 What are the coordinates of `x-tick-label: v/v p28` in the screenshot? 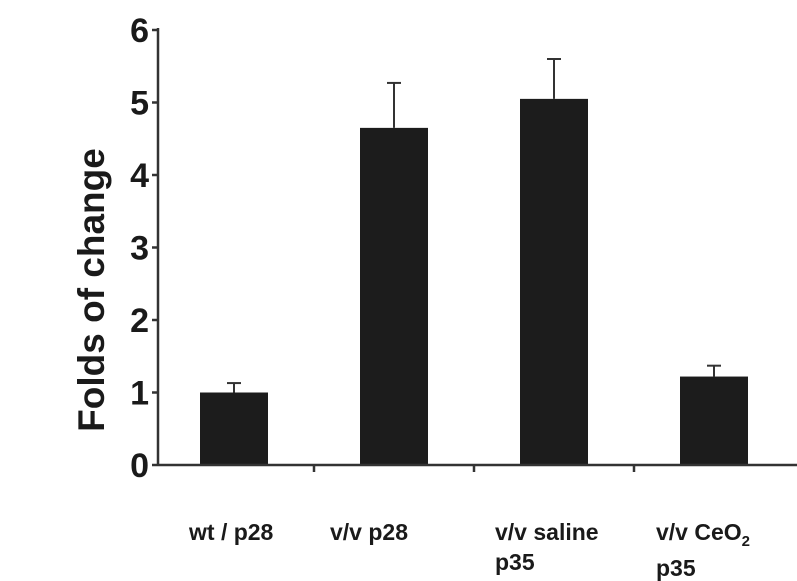 It's located at (369, 532).